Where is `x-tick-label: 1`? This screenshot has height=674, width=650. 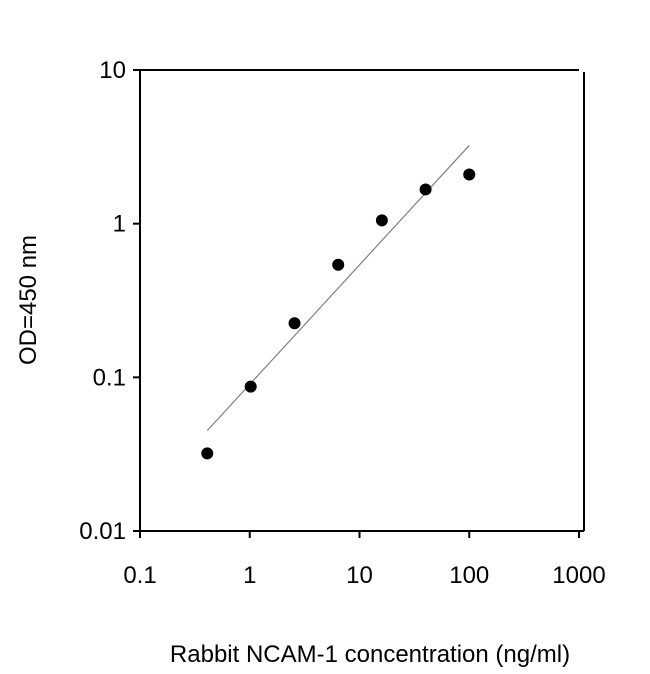
x-tick-label: 1 is located at coordinates (249, 575).